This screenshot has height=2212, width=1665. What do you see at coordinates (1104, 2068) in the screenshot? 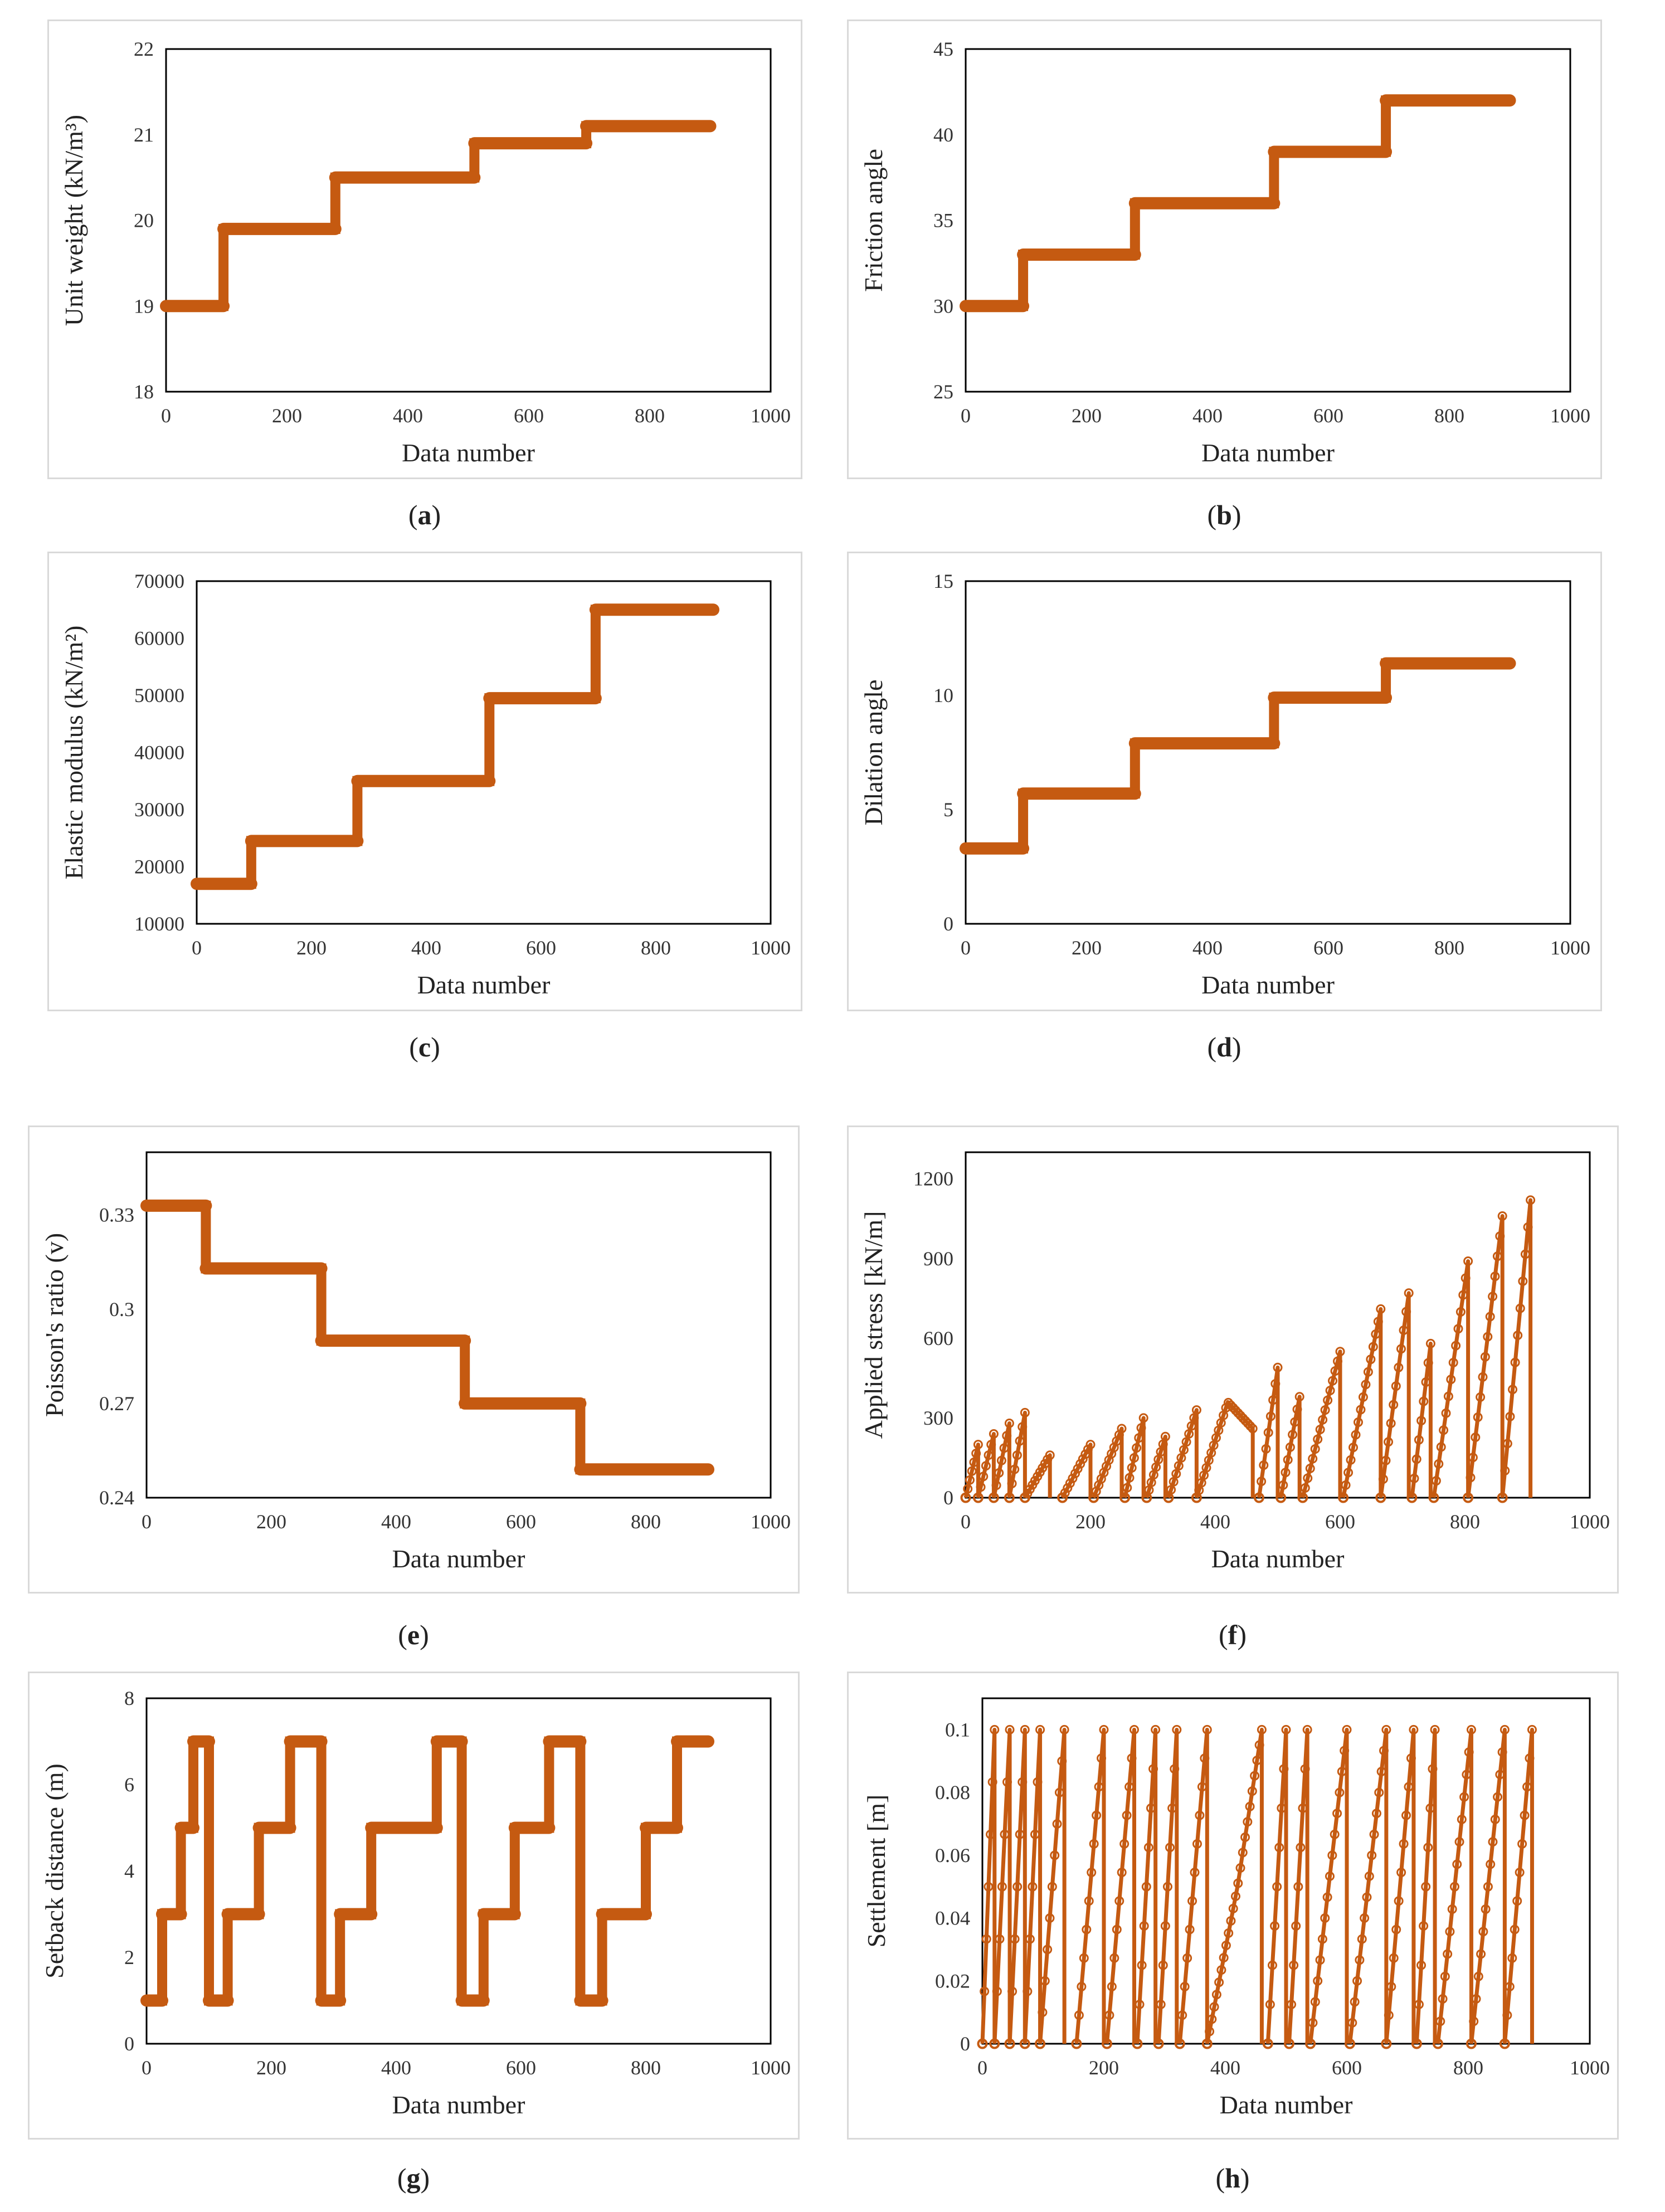
I see `x-tick-label: 200` at bounding box center [1104, 2068].